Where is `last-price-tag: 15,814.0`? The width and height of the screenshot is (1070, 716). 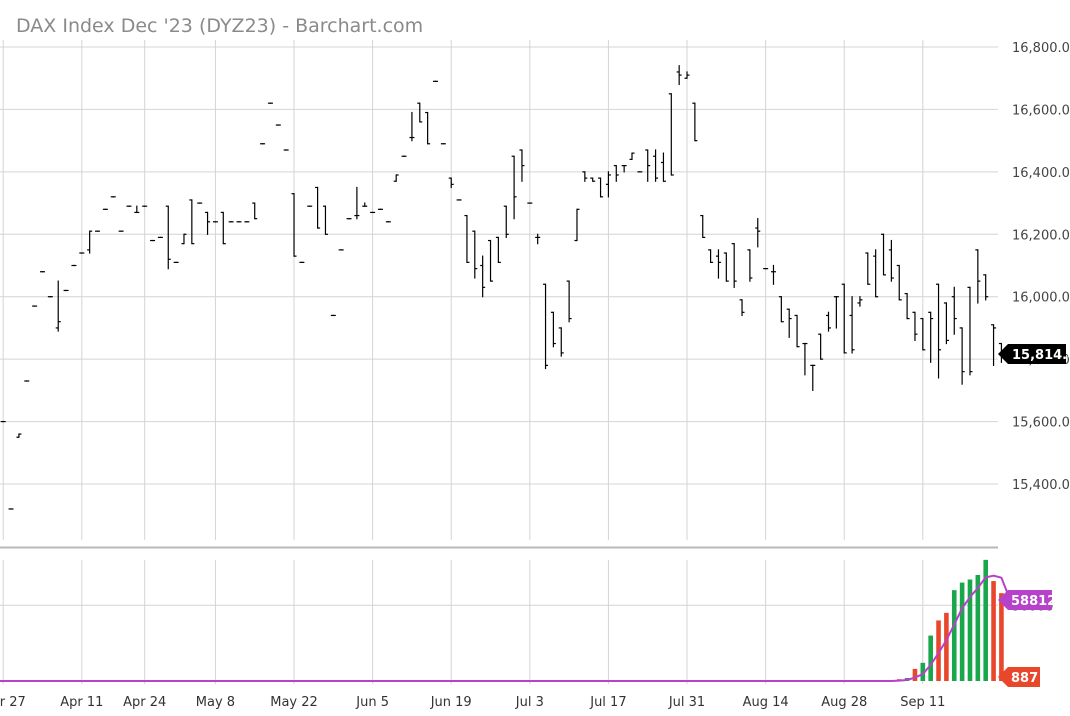
last-price-tag: 15,814.0 is located at coordinates (1034, 354).